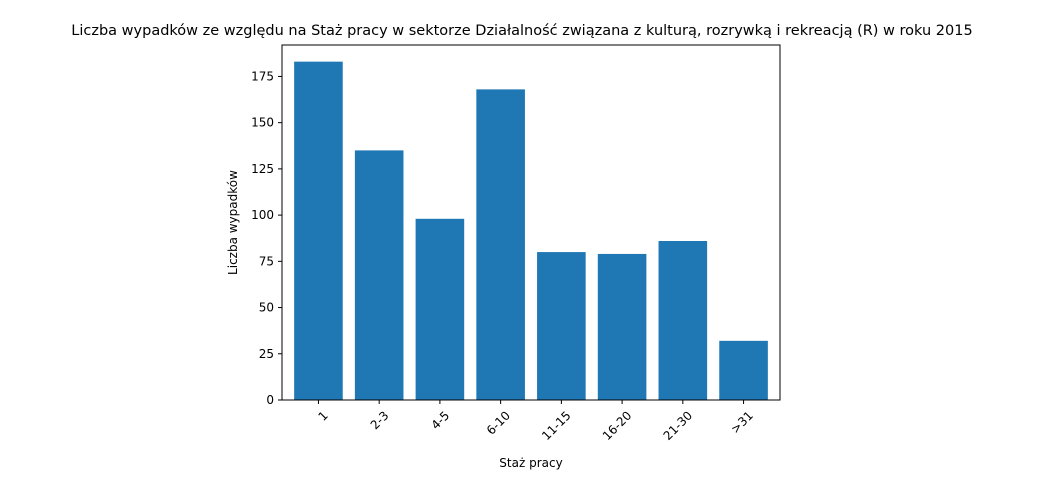  I want to click on x-tick-label: >31, so click(742, 422).